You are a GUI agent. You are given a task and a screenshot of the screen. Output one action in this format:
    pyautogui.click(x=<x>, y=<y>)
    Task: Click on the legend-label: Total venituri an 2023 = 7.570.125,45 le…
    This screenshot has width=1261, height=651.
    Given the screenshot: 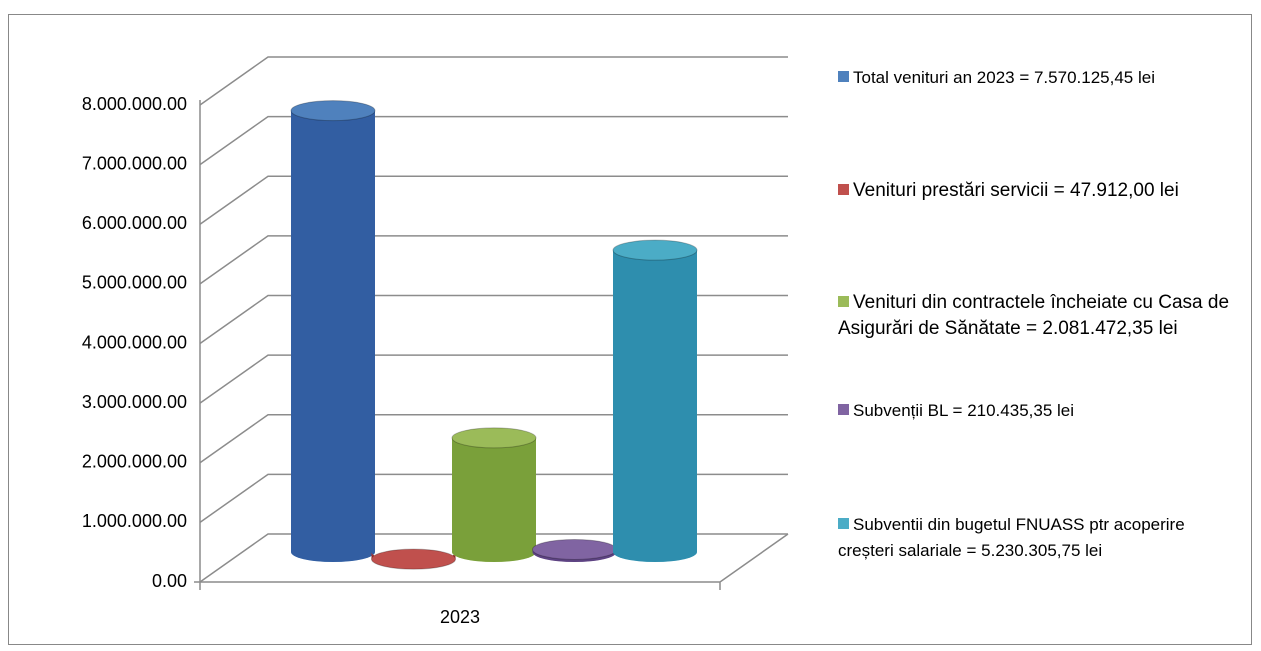 What is the action you would take?
    pyautogui.click(x=1004, y=77)
    